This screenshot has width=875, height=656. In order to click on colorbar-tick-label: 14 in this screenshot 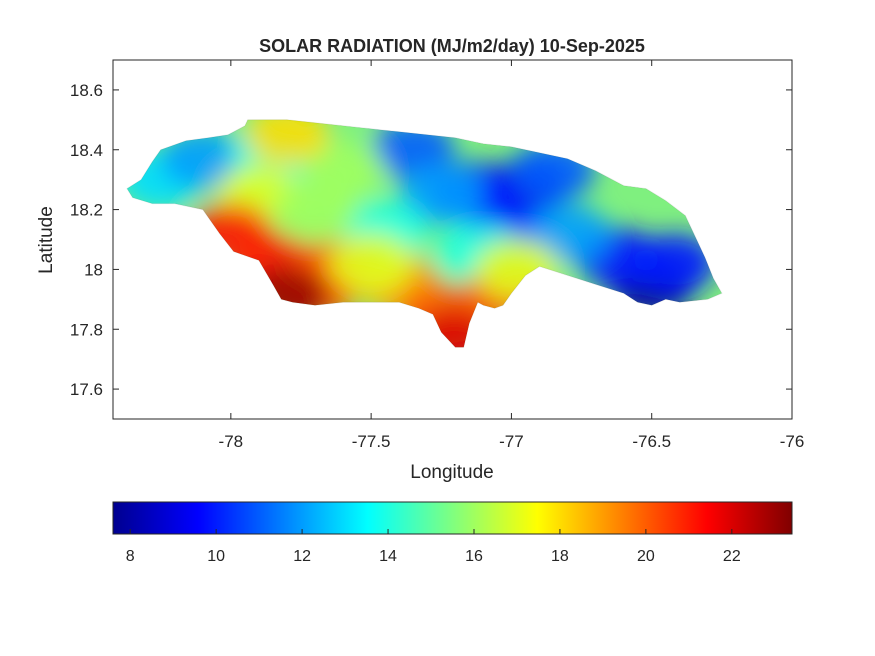, I will do `click(388, 556)`.